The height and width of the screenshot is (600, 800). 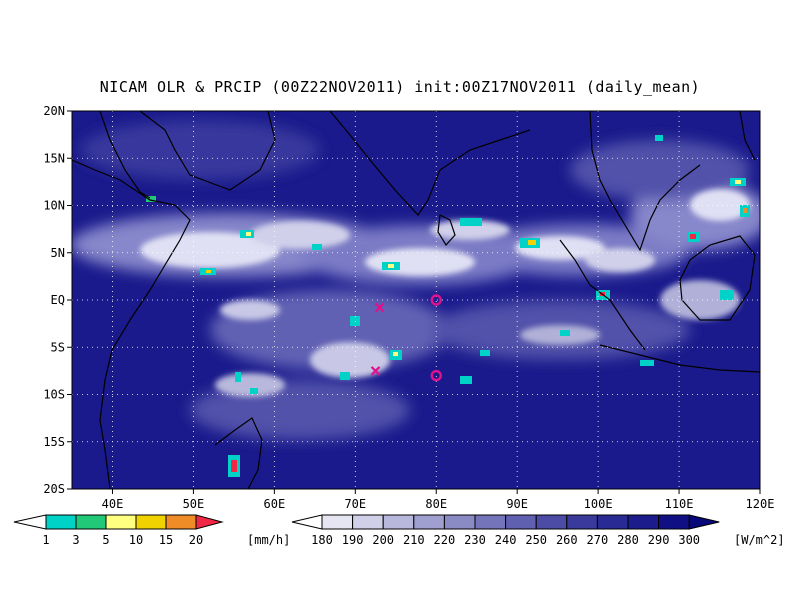 What do you see at coordinates (414, 540) in the screenshot?
I see `colorbar-label: 210` at bounding box center [414, 540].